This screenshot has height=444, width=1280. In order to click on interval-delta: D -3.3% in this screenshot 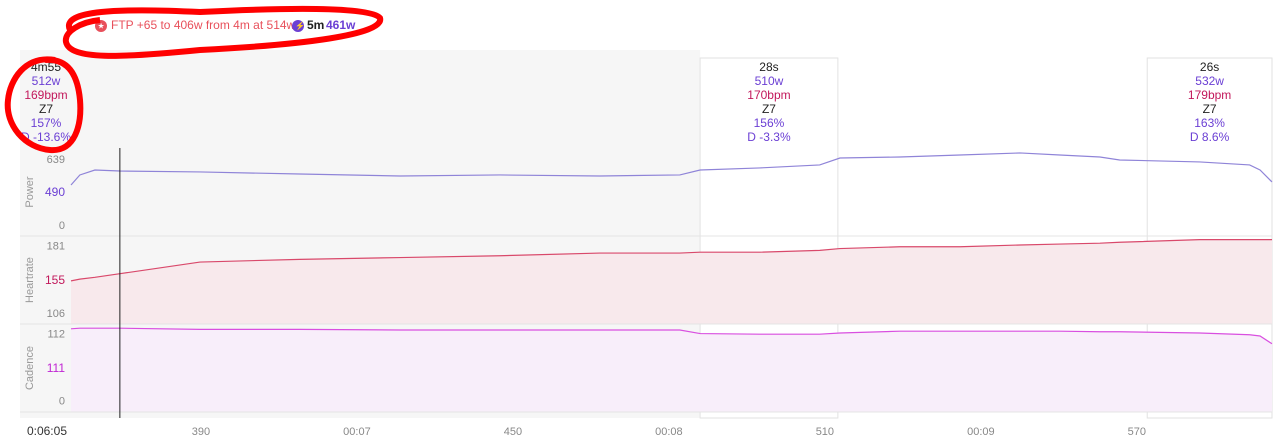, I will do `click(769, 137)`.